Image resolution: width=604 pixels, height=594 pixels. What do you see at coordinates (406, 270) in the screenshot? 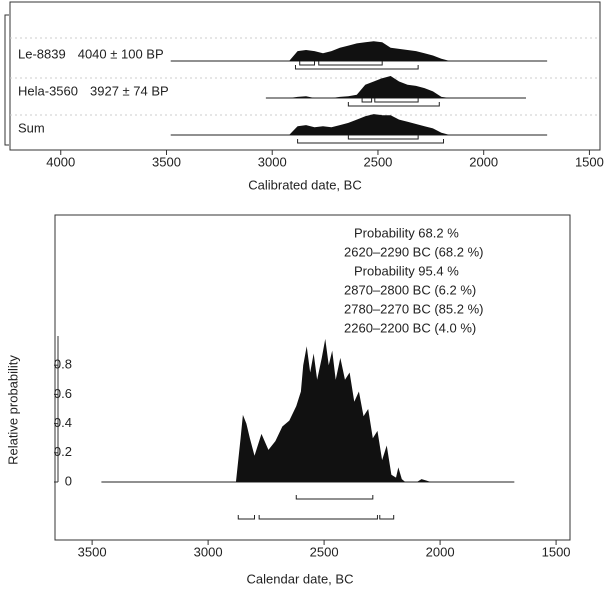
I see `interval-title: Probability 95.4 %` at bounding box center [406, 270].